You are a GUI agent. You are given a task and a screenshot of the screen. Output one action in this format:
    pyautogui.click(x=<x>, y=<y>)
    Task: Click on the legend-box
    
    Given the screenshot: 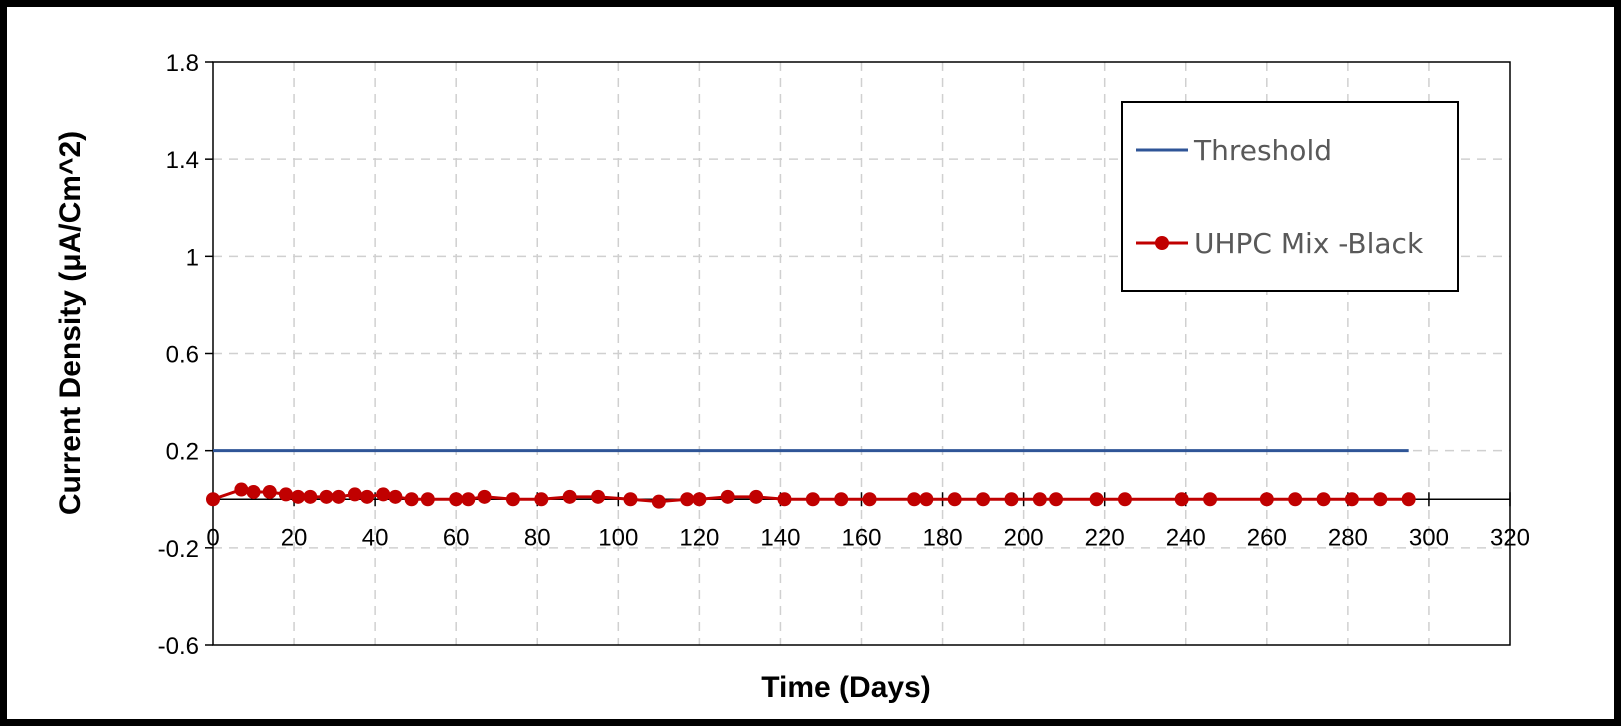 What is the action you would take?
    pyautogui.click(x=1290, y=196)
    